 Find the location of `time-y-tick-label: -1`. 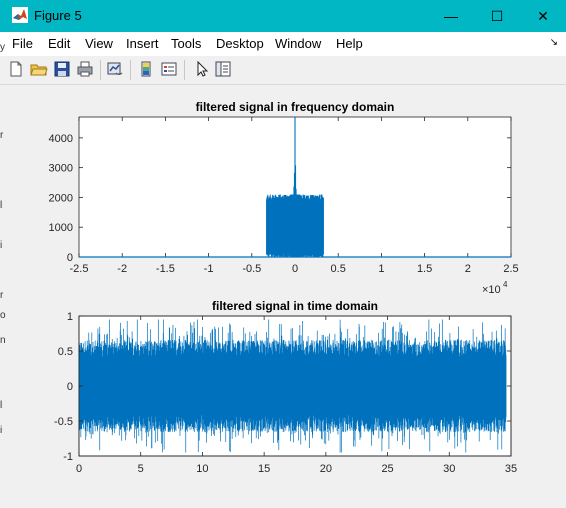

time-y-tick-label: -1 is located at coordinates (68, 457).